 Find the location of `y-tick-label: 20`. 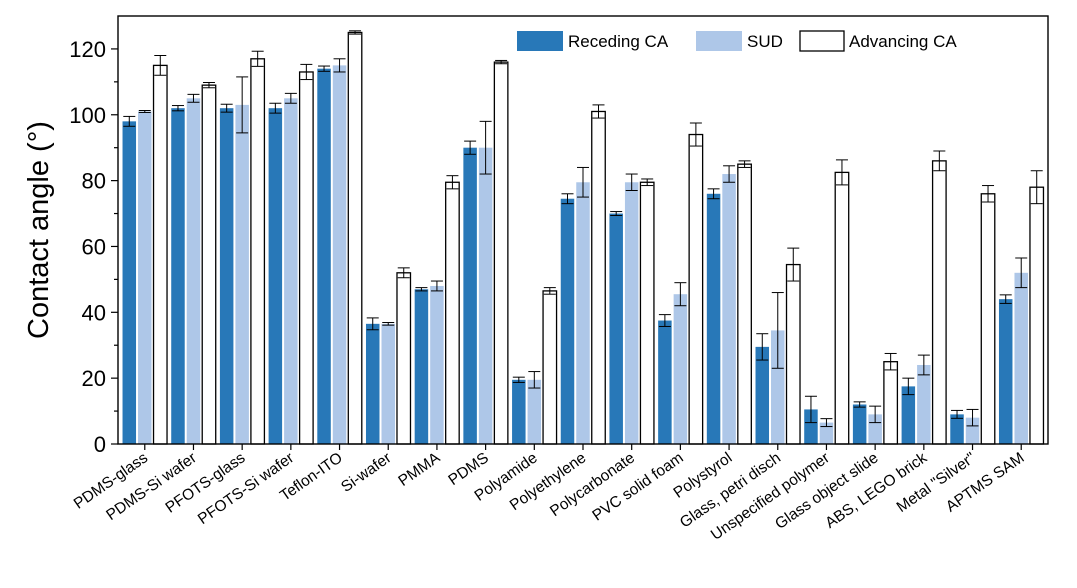

y-tick-label: 20 is located at coordinates (94, 378).